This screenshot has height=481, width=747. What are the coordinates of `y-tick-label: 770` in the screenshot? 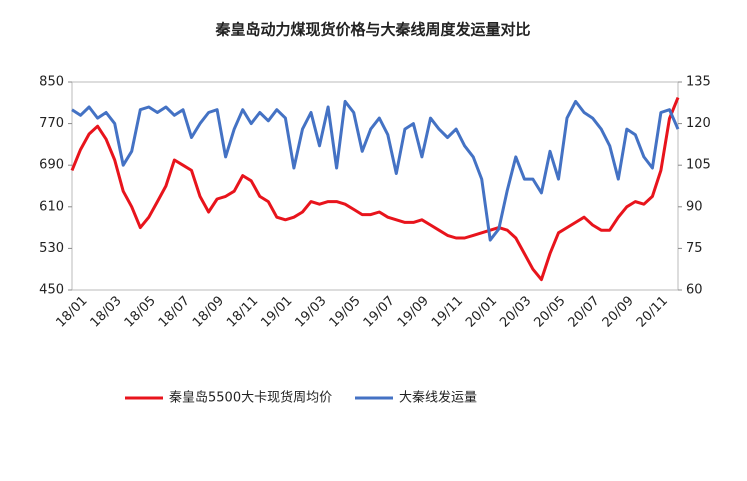 It's located at (51, 123).